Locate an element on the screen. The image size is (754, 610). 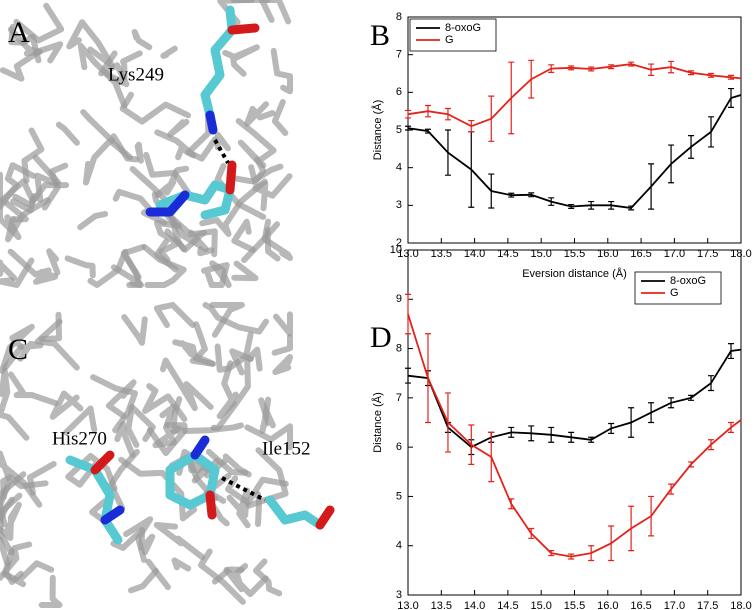
y-tick-label: 10 is located at coordinates (396, 250).